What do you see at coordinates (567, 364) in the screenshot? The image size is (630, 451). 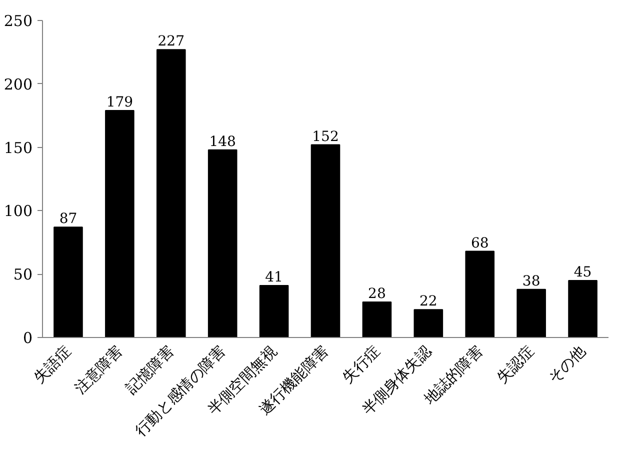 I see `x-tick-label: その他` at bounding box center [567, 364].